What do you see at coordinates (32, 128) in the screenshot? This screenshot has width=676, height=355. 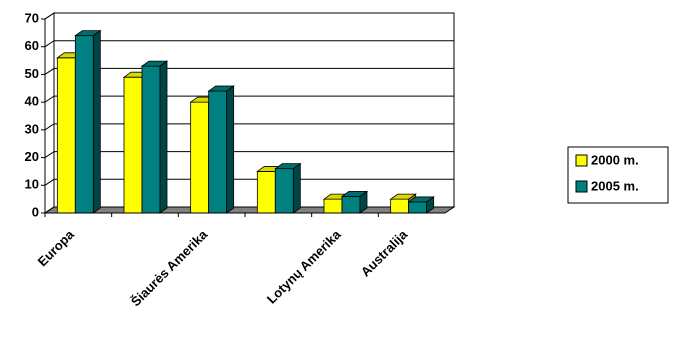 I see `y-tick-label: 30` at bounding box center [32, 128].